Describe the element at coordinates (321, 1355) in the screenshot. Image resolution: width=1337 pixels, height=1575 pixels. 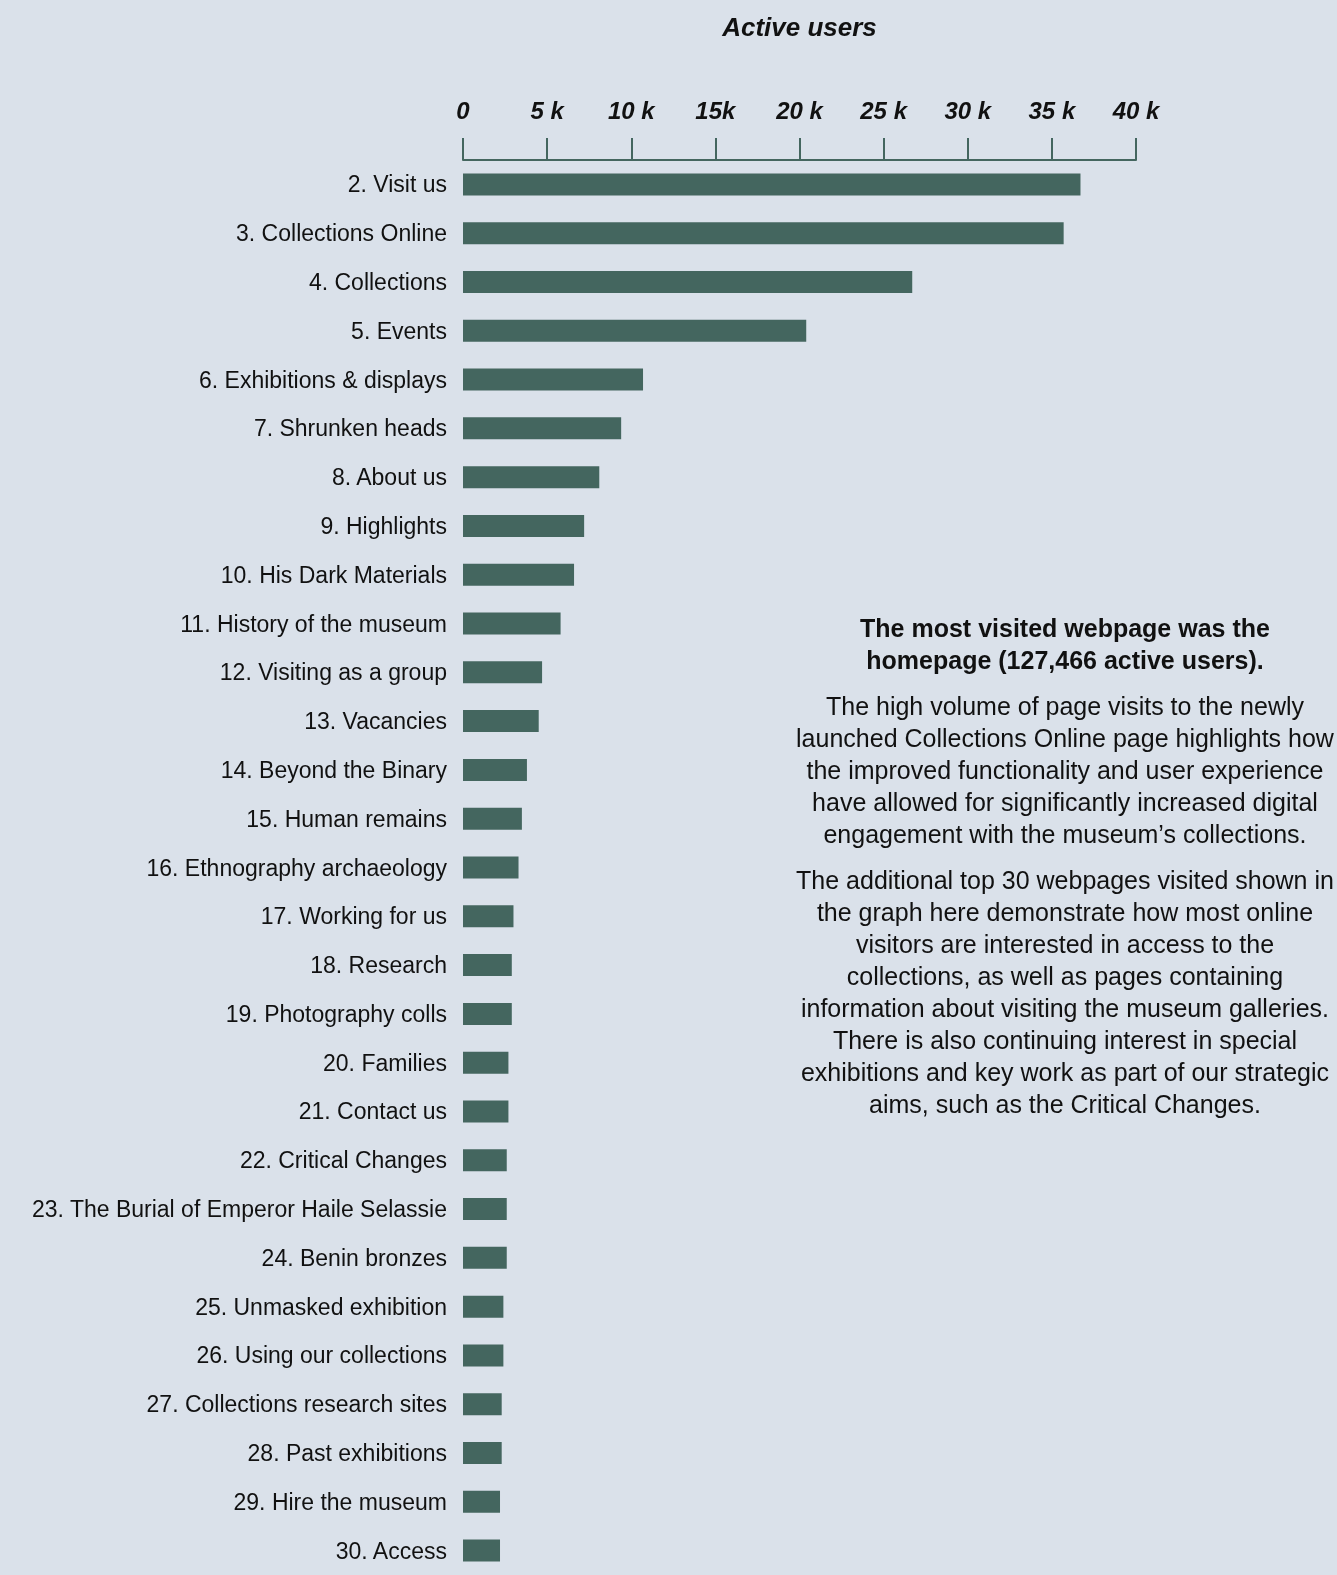
I see `y-tick-label: 26. Using our collections` at that location.